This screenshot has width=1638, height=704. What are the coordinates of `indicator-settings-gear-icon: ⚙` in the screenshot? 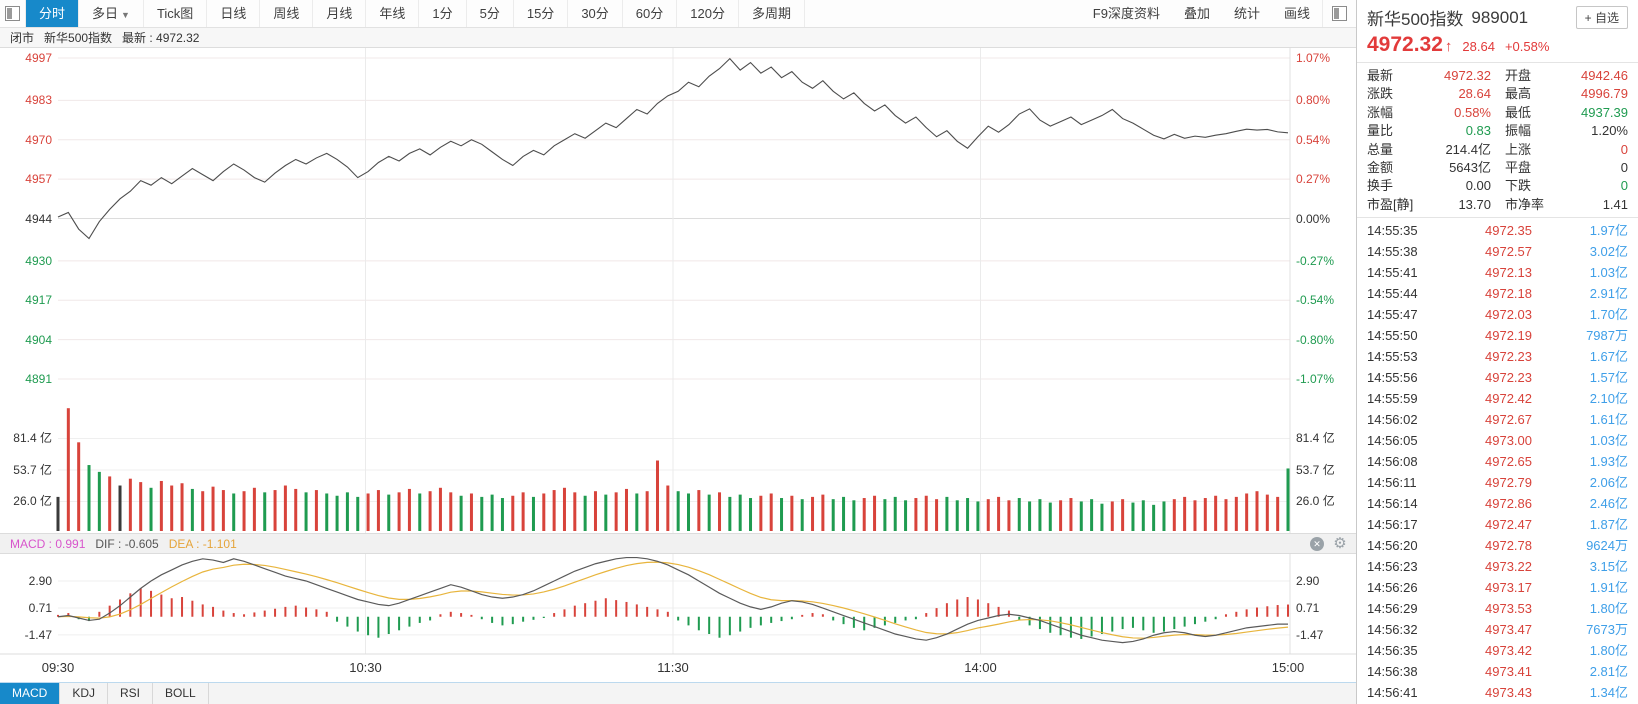 It's located at (1340, 543).